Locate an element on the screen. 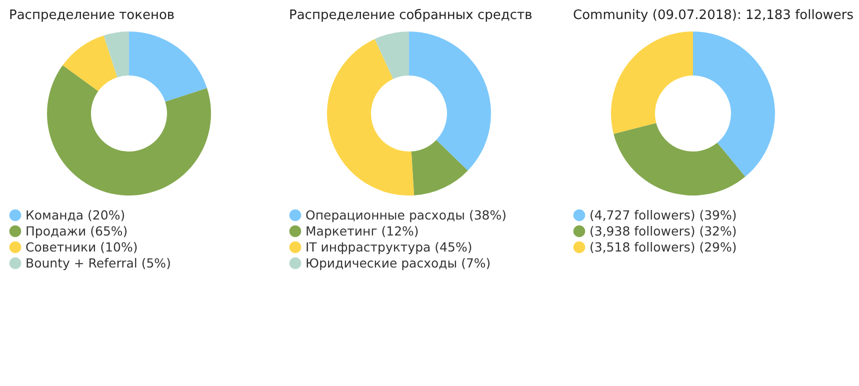 The image size is (859, 386). legend-label: Продажи (65%) is located at coordinates (77, 230).